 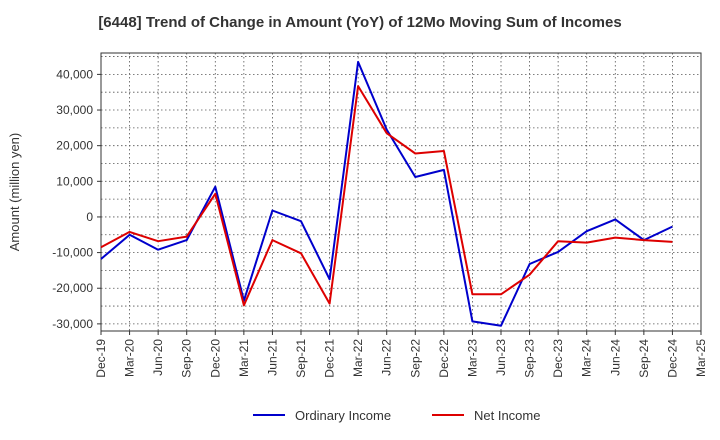 What do you see at coordinates (74, 181) in the screenshot?
I see `y-tick-label: 10,000` at bounding box center [74, 181].